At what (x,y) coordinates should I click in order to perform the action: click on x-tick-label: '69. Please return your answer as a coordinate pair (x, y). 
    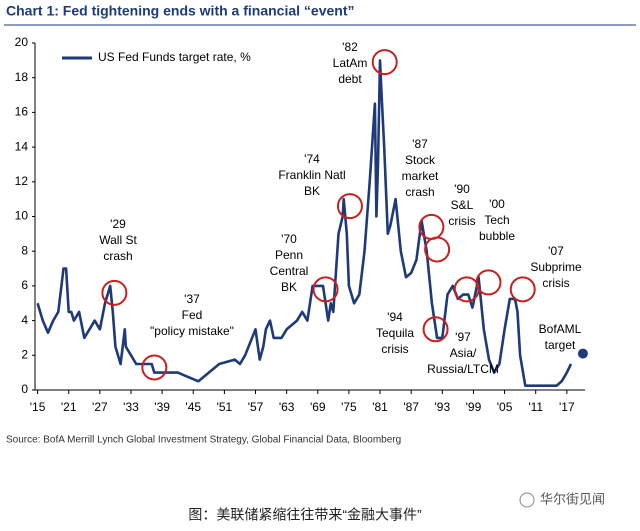
    Looking at the image, I should click on (318, 407).